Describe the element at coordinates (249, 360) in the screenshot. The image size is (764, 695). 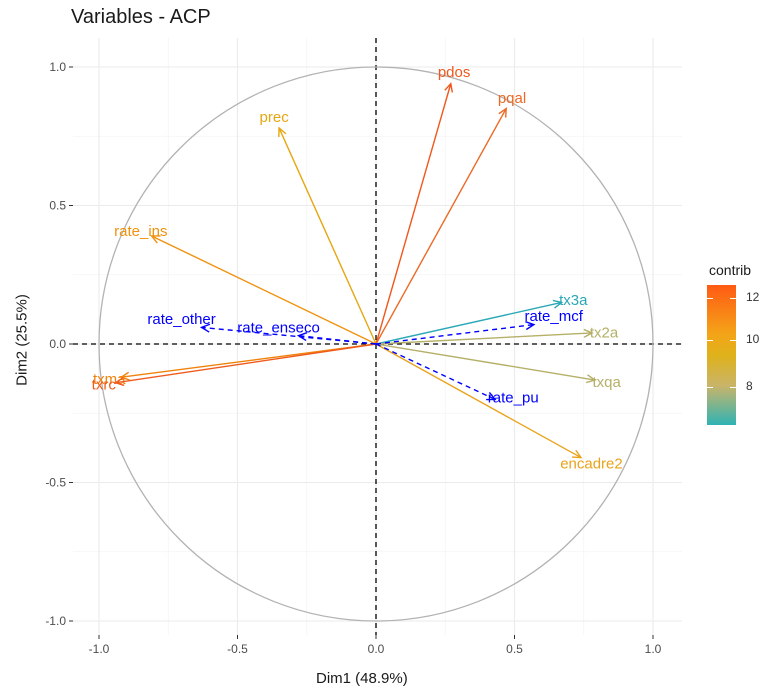
I see `arrow-txma` at that location.